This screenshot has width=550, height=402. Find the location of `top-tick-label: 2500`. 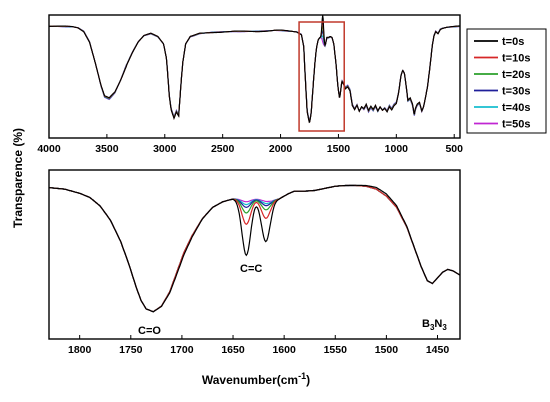

top-tick-label: 2500 is located at coordinates (223, 149).